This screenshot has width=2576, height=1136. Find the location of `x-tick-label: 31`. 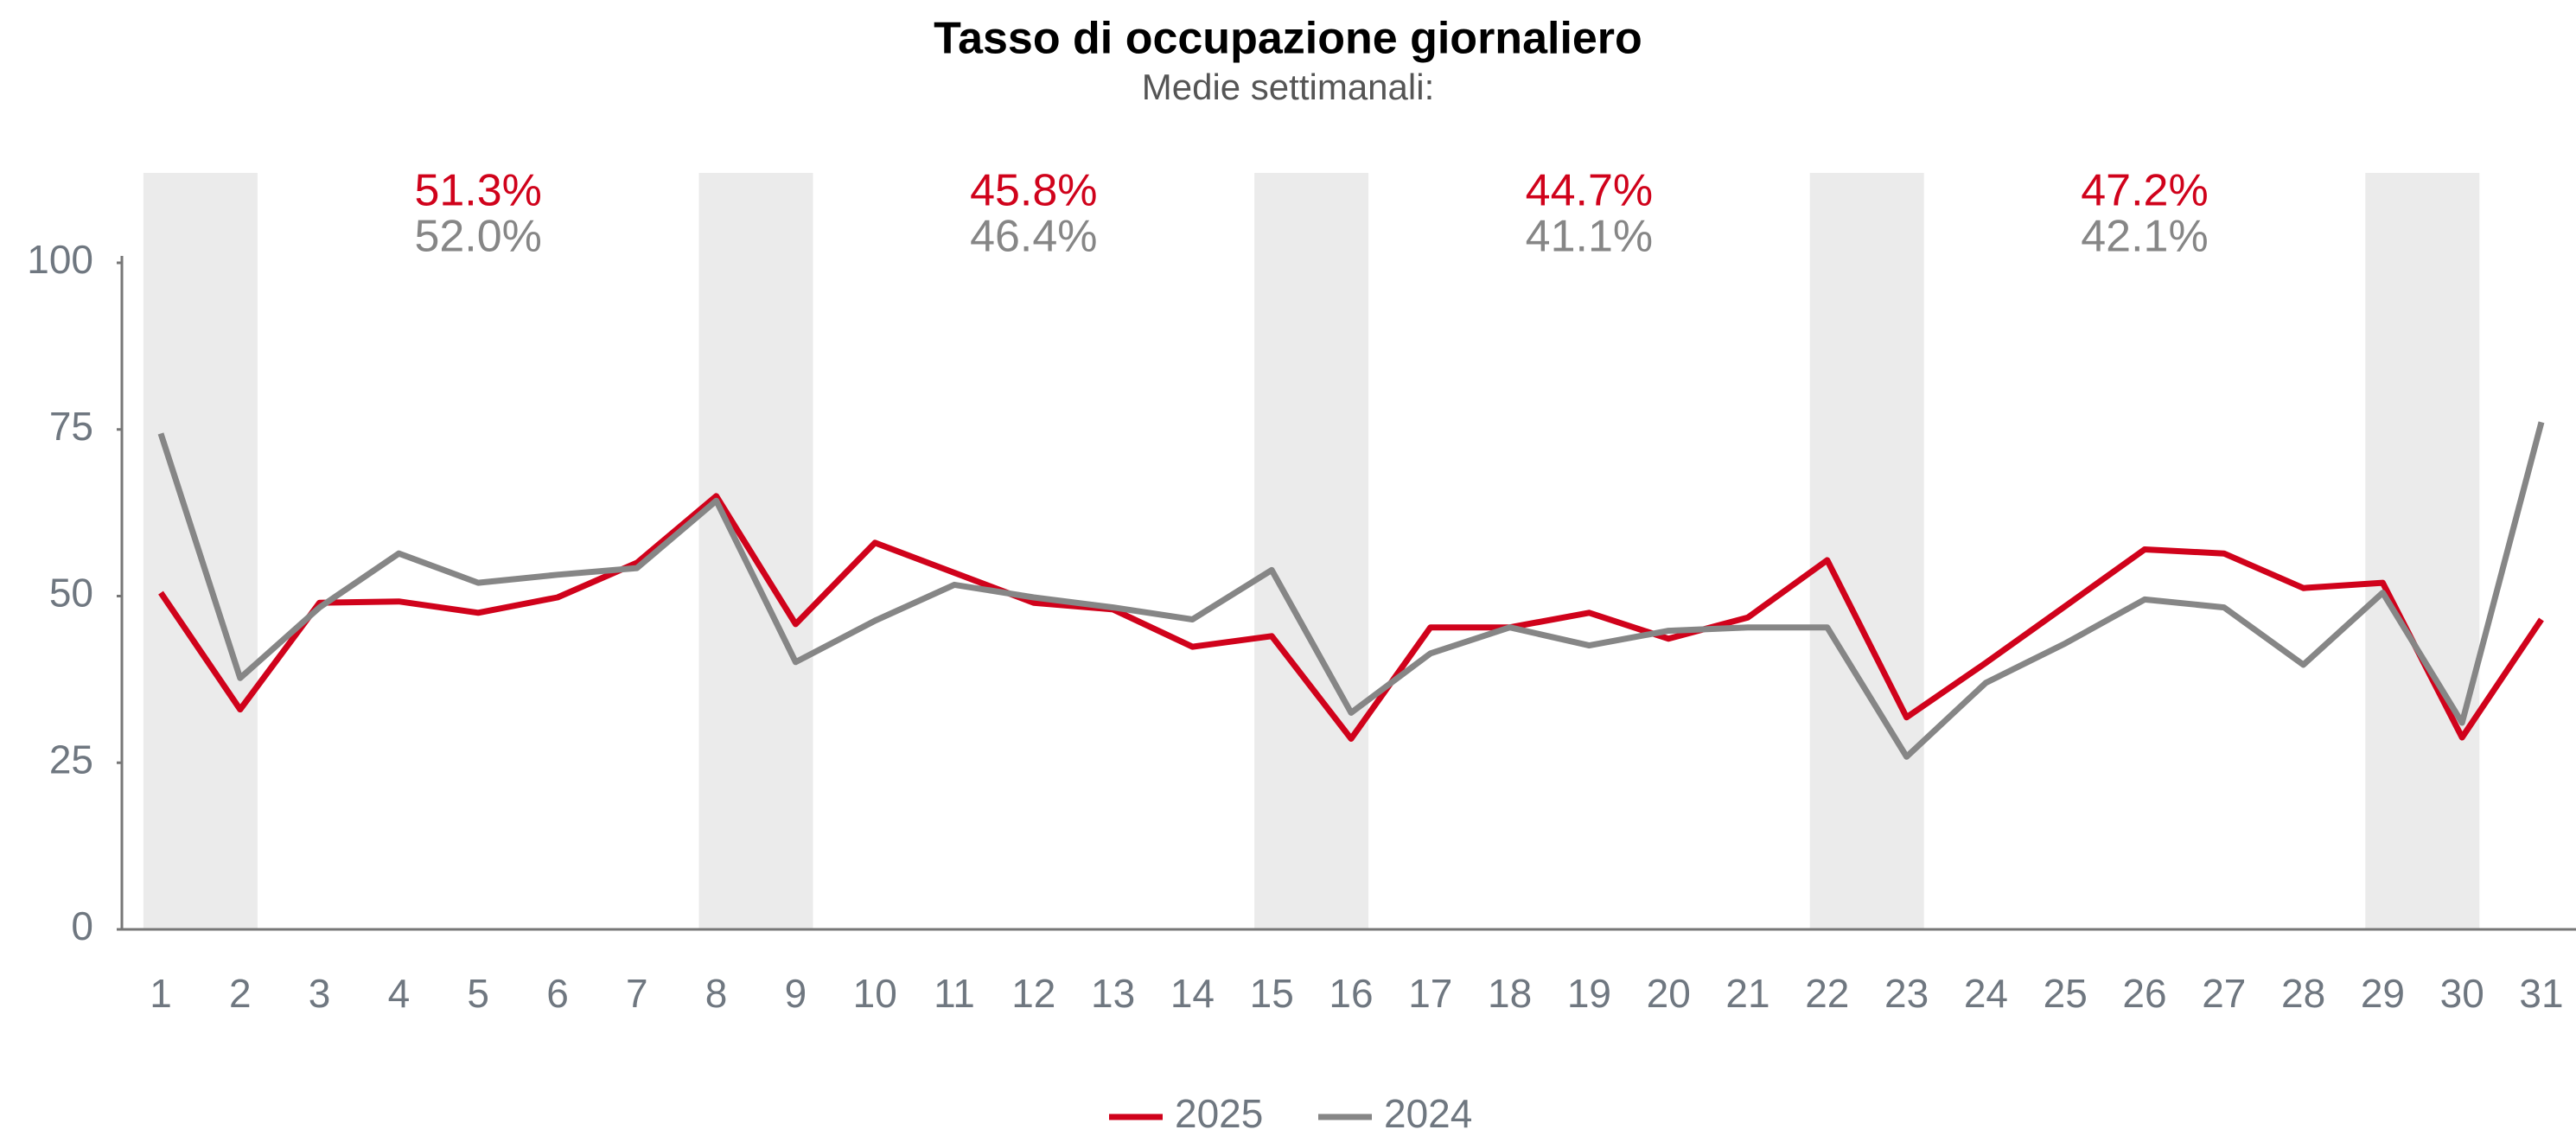

x-tick-label: 31 is located at coordinates (2541, 993).